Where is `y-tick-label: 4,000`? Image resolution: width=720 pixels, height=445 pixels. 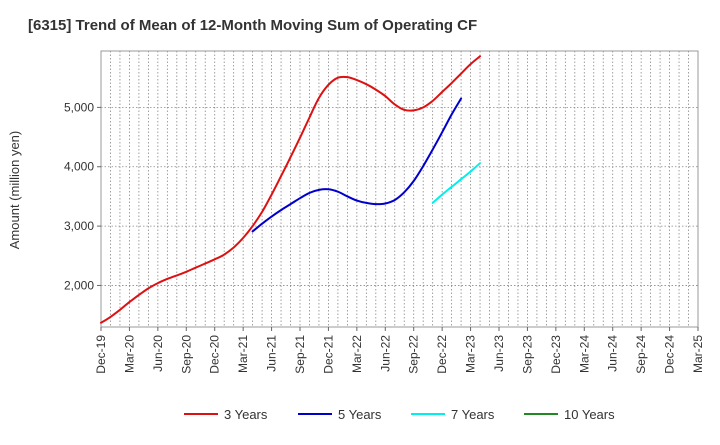 y-tick-label: 4,000 is located at coordinates (79, 167).